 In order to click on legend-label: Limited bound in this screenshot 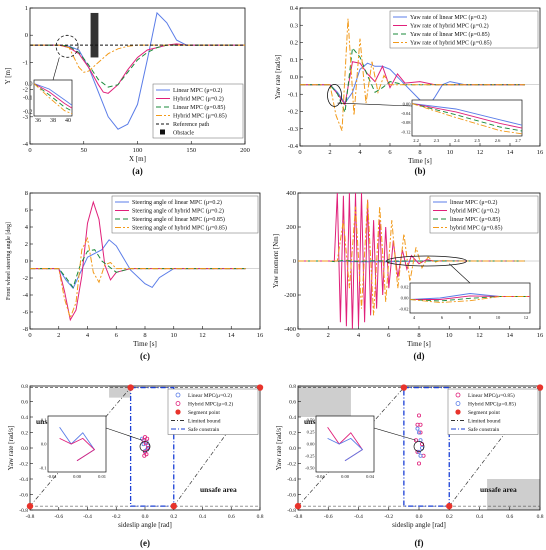, I will do `click(484, 422)`.